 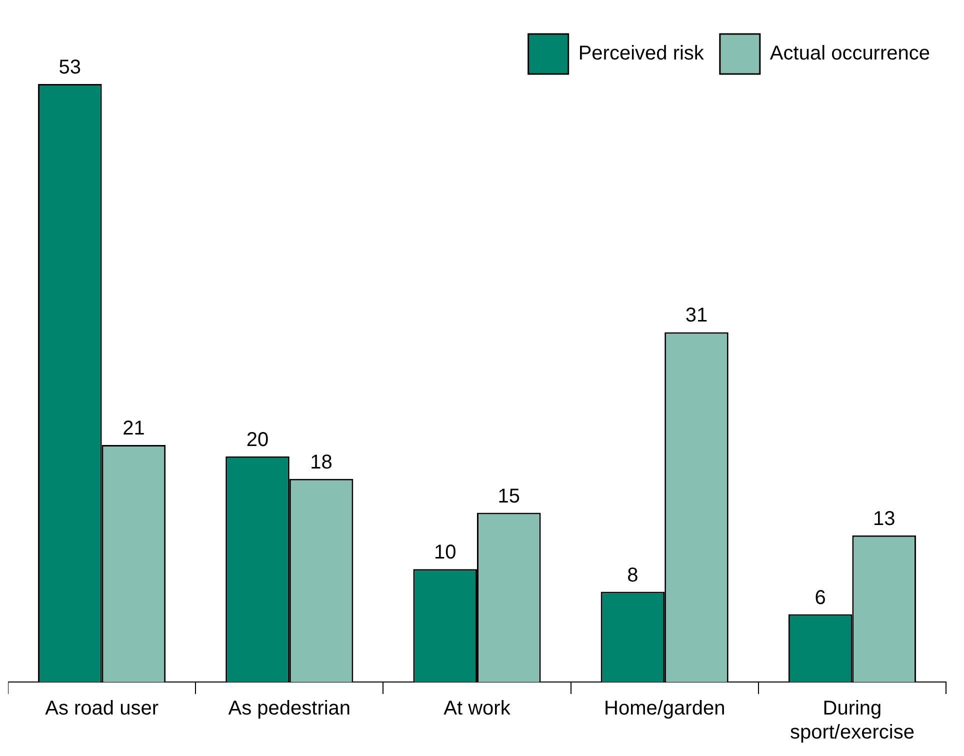 I want to click on data-label: 6, so click(x=820, y=597).